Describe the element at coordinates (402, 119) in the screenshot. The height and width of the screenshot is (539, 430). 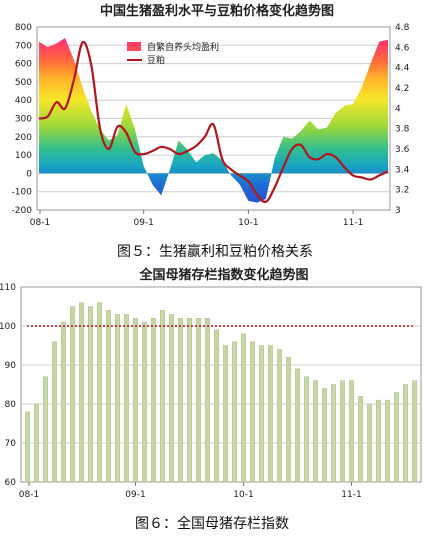
I see `chart1-right-axis: 4.8 4.6 4.4 4.2 4 3.8 3.6 3.4 3.2 3` at that location.